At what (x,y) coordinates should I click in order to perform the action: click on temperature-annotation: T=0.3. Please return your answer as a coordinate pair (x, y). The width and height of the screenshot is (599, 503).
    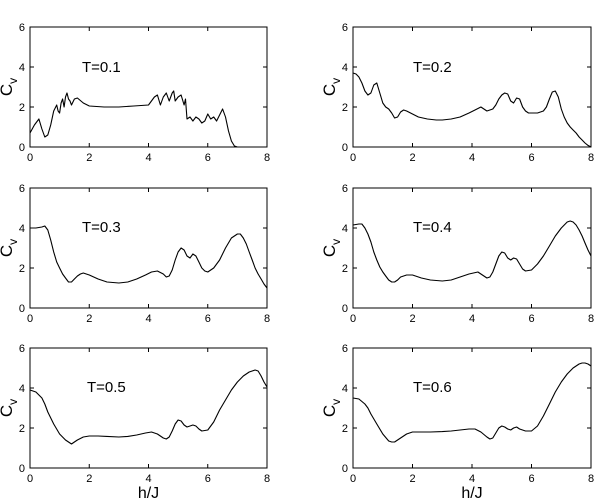
    Looking at the image, I should click on (101, 227).